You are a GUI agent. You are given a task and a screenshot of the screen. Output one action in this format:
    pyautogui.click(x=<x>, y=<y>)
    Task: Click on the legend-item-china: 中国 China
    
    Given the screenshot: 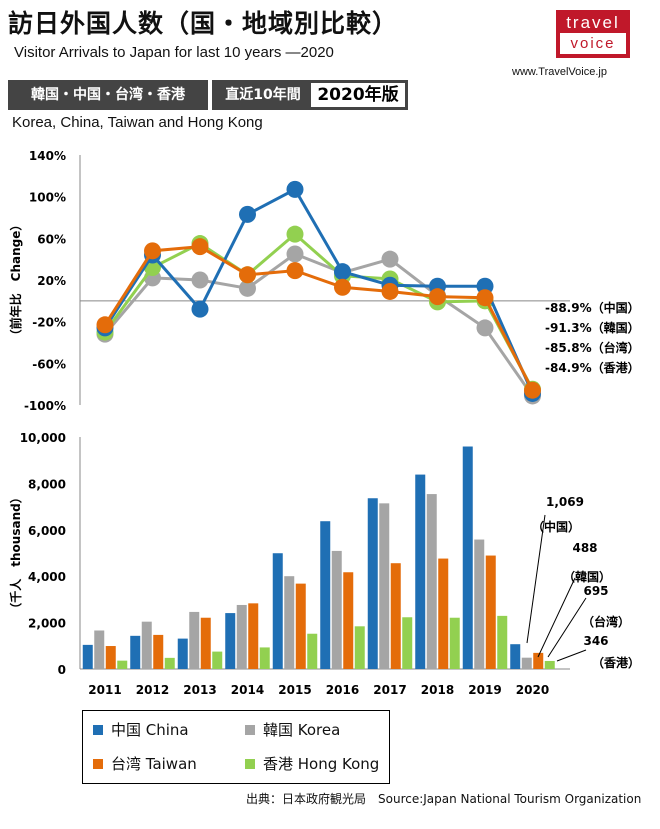 What is the action you would take?
    pyautogui.click(x=141, y=729)
    